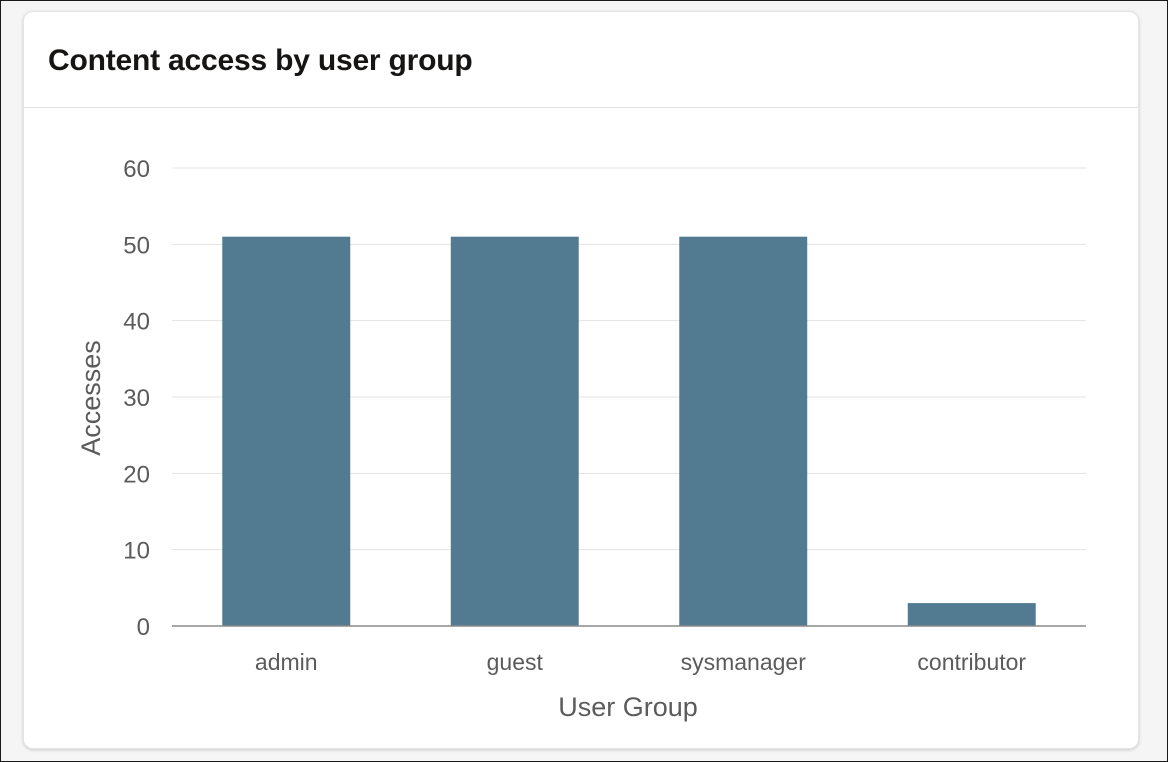 This screenshot has width=1168, height=762. I want to click on y-tick-label: 0, so click(143, 627).